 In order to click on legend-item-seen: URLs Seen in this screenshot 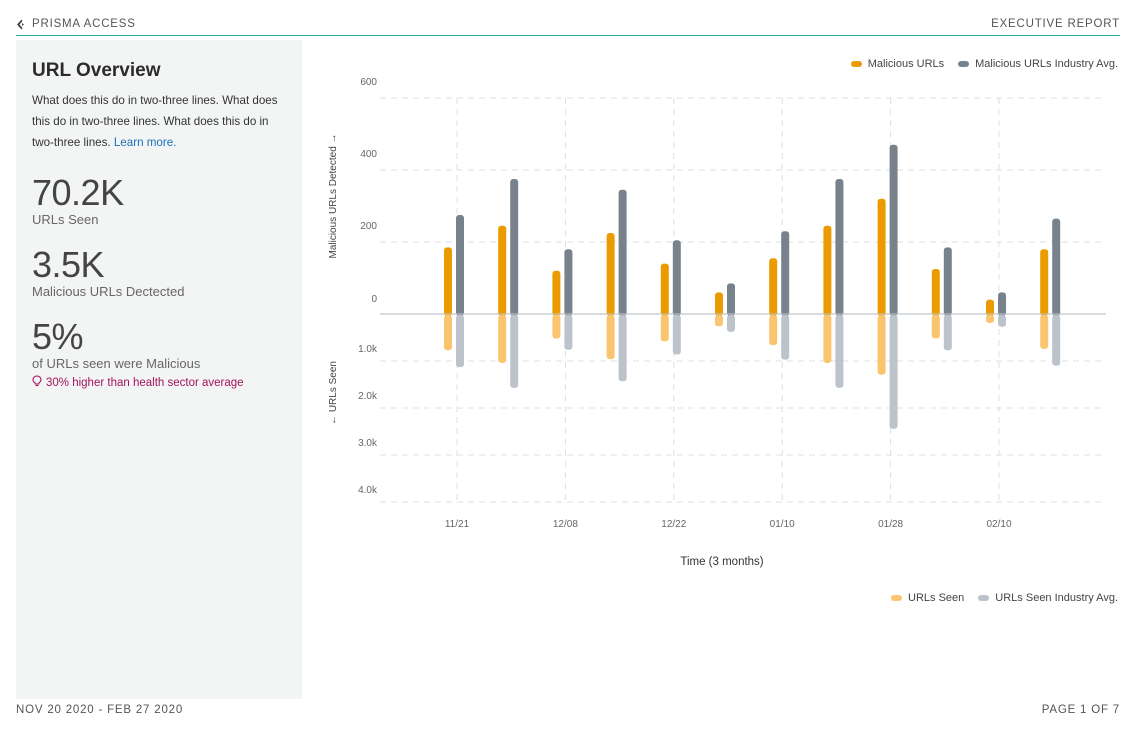, I will do `click(927, 598)`.